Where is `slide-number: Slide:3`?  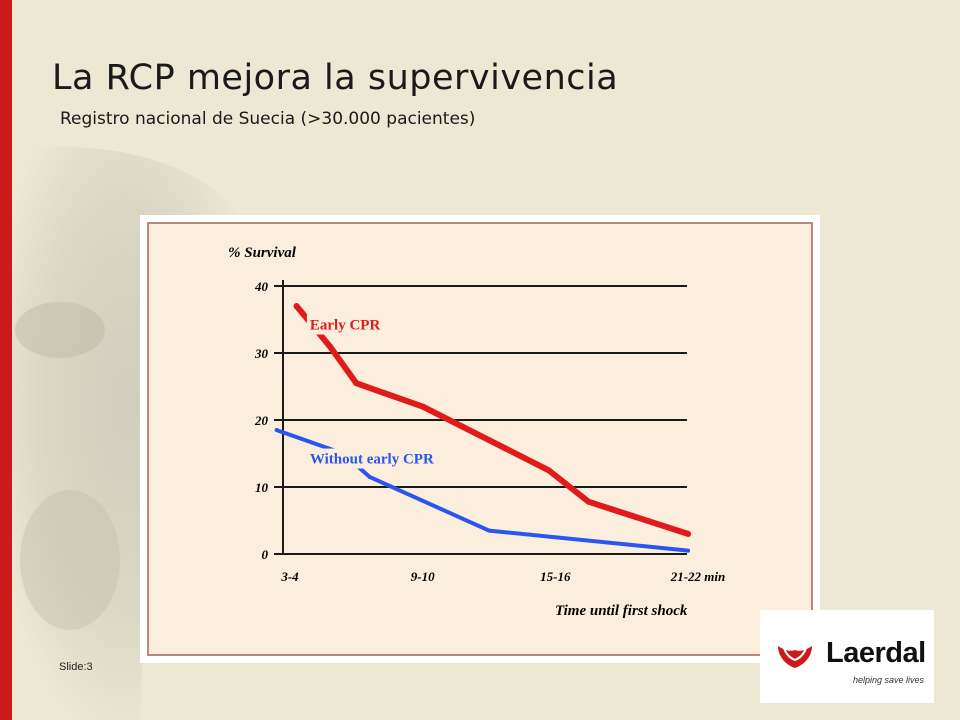 slide-number: Slide:3 is located at coordinates (76, 667).